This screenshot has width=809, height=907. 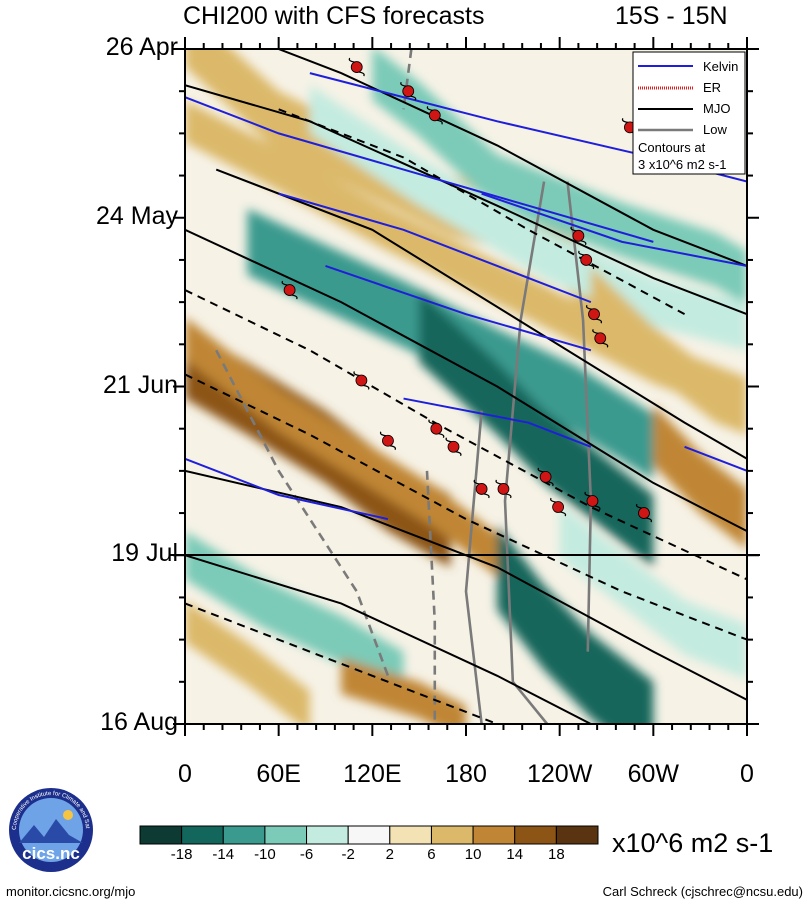 What do you see at coordinates (515, 854) in the screenshot?
I see `colorbar-tick-label-8: 14` at bounding box center [515, 854].